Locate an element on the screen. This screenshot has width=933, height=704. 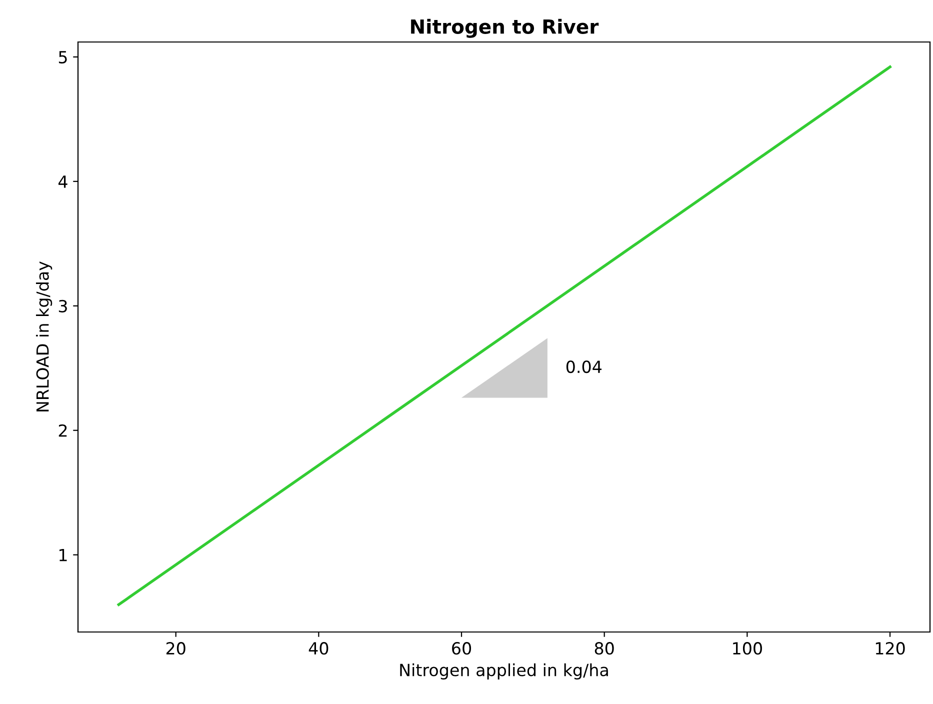
x-tick-label: 80 is located at coordinates (604, 648).